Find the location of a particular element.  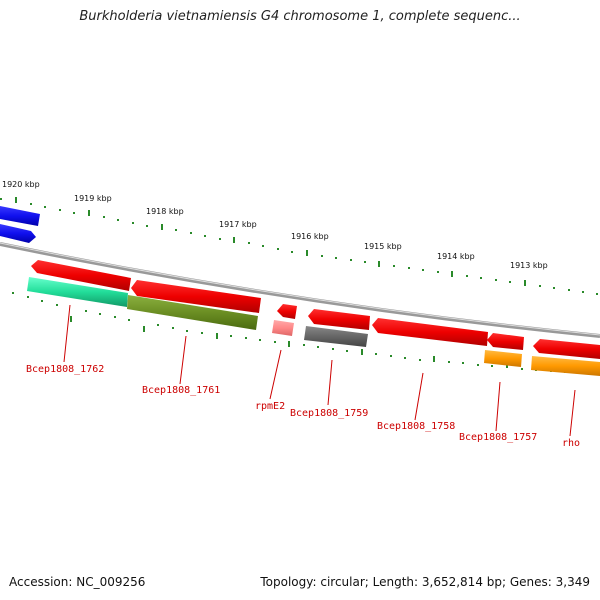

gene-label: Bcep1808_1761 is located at coordinates (181, 390).